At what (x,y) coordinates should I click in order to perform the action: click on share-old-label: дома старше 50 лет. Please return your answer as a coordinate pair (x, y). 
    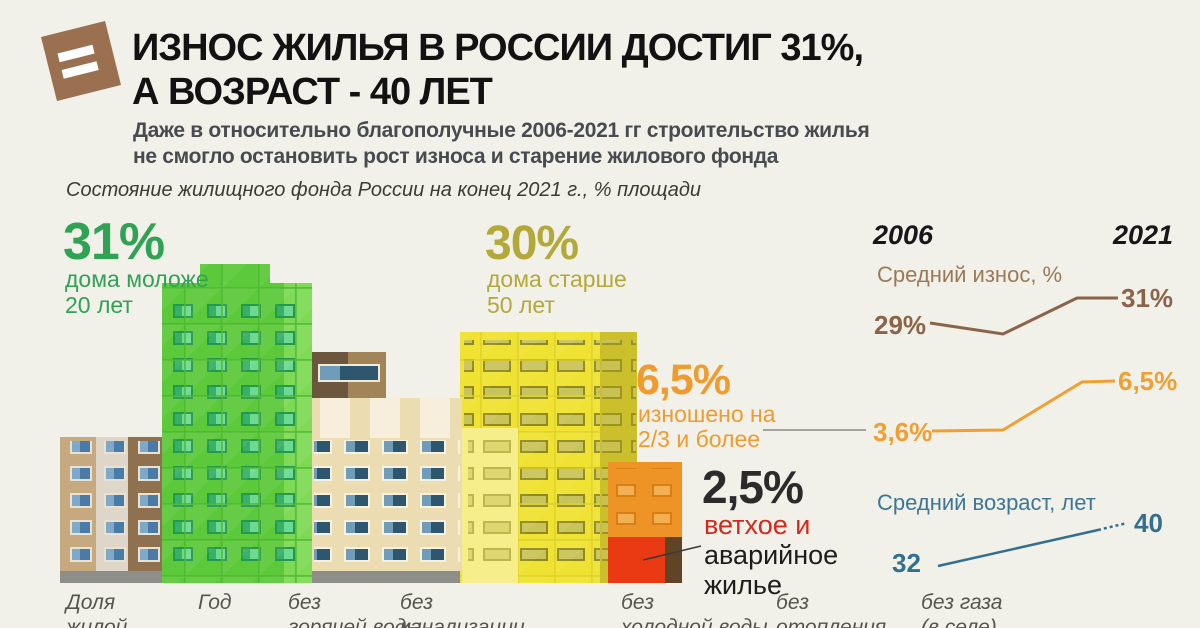
    Looking at the image, I should click on (557, 292).